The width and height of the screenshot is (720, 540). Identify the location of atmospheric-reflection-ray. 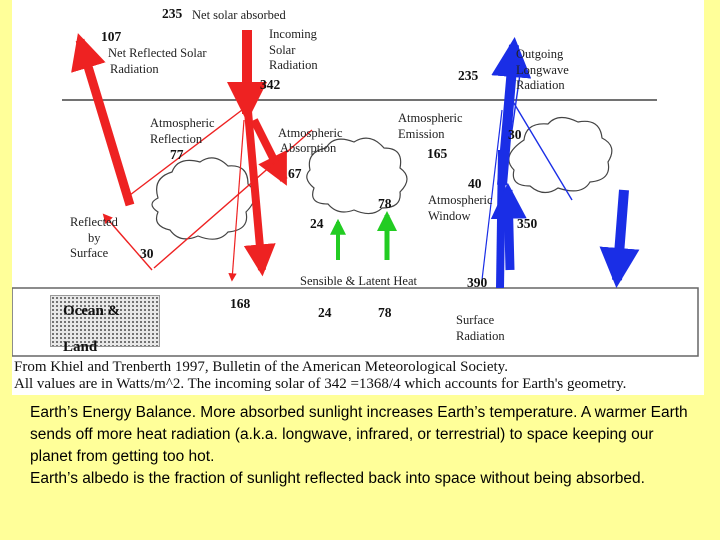
(186, 152).